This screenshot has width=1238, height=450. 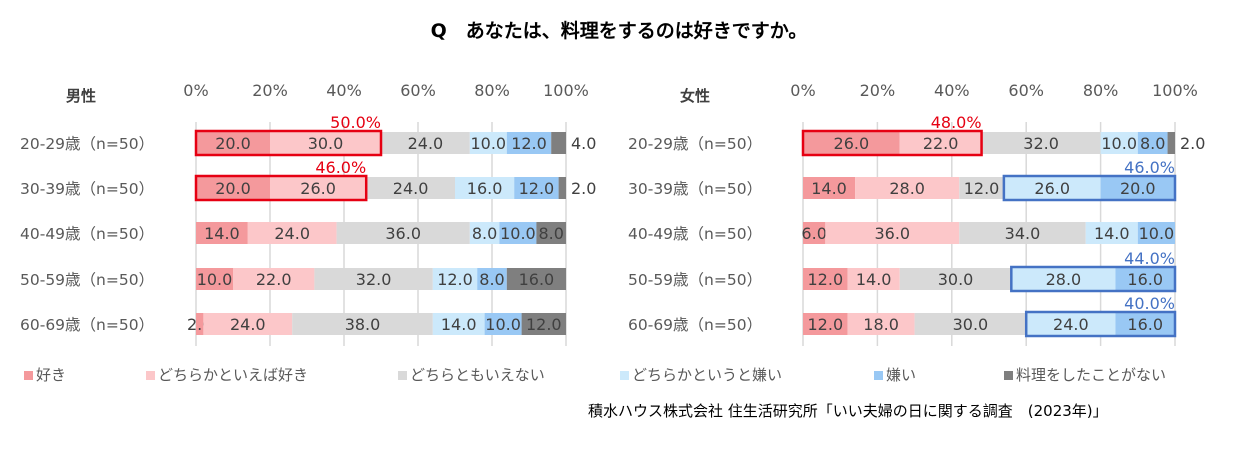 I want to click on legend-item-never-cooked: 料理をしたことがない, so click(x=1085, y=374).